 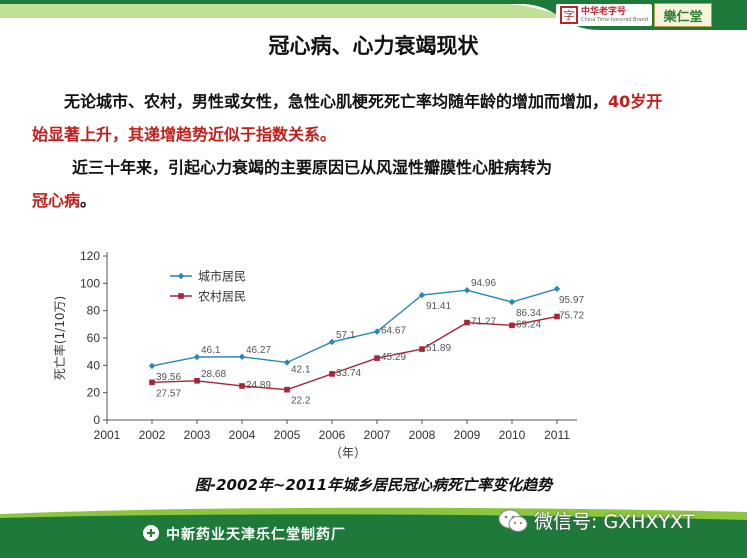 I want to click on y-tick-label: 0, so click(x=96, y=420).